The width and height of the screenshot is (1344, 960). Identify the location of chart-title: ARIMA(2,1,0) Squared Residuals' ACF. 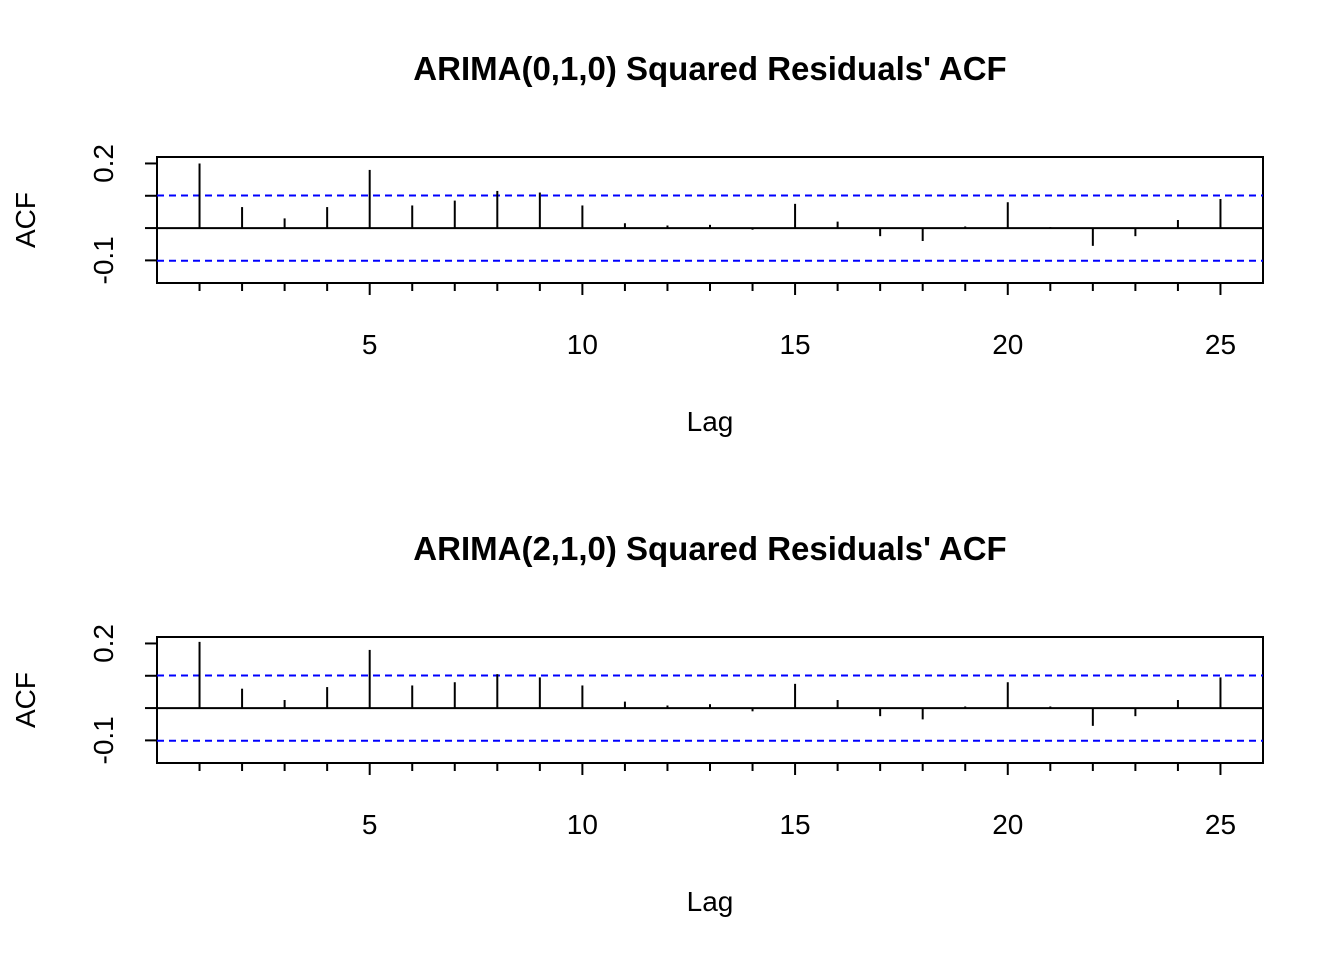
(709, 548).